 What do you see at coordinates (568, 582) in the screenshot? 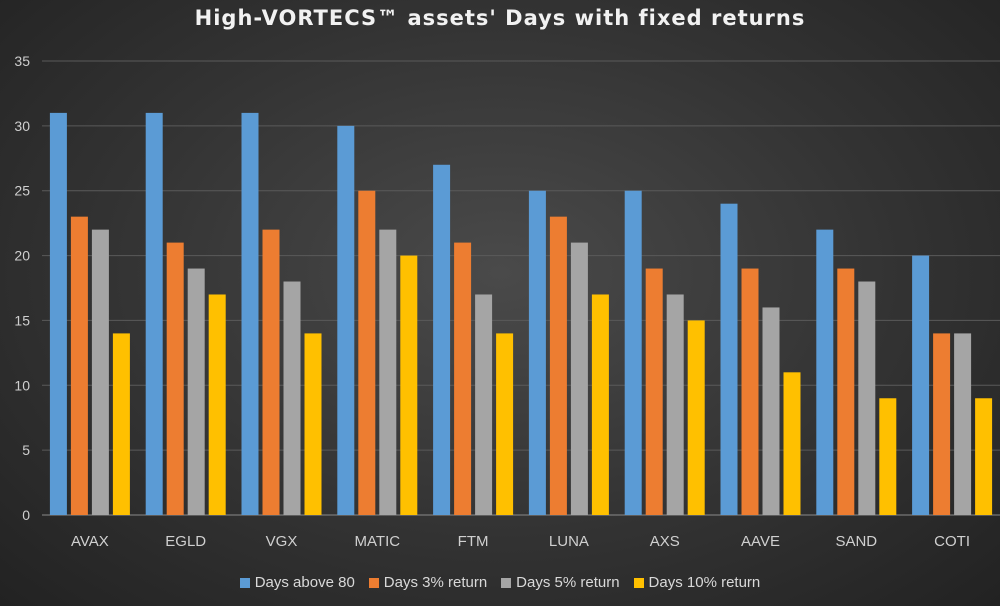
I see `legend-label: Days 5% return` at bounding box center [568, 582].